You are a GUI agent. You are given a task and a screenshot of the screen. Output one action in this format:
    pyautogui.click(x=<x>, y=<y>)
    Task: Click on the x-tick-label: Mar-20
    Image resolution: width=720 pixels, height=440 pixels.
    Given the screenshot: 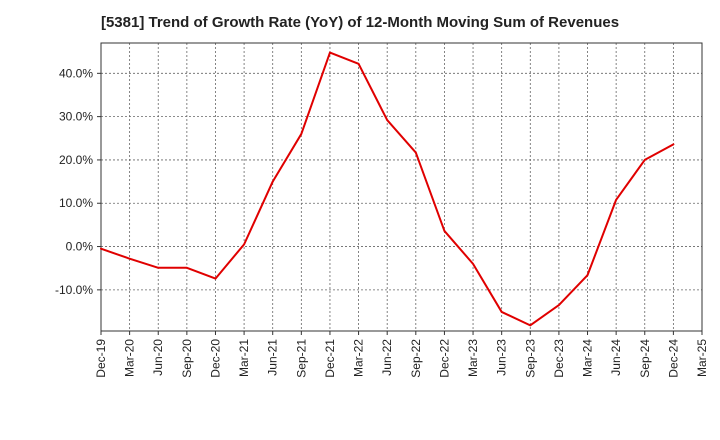 What is the action you would take?
    pyautogui.click(x=130, y=358)
    